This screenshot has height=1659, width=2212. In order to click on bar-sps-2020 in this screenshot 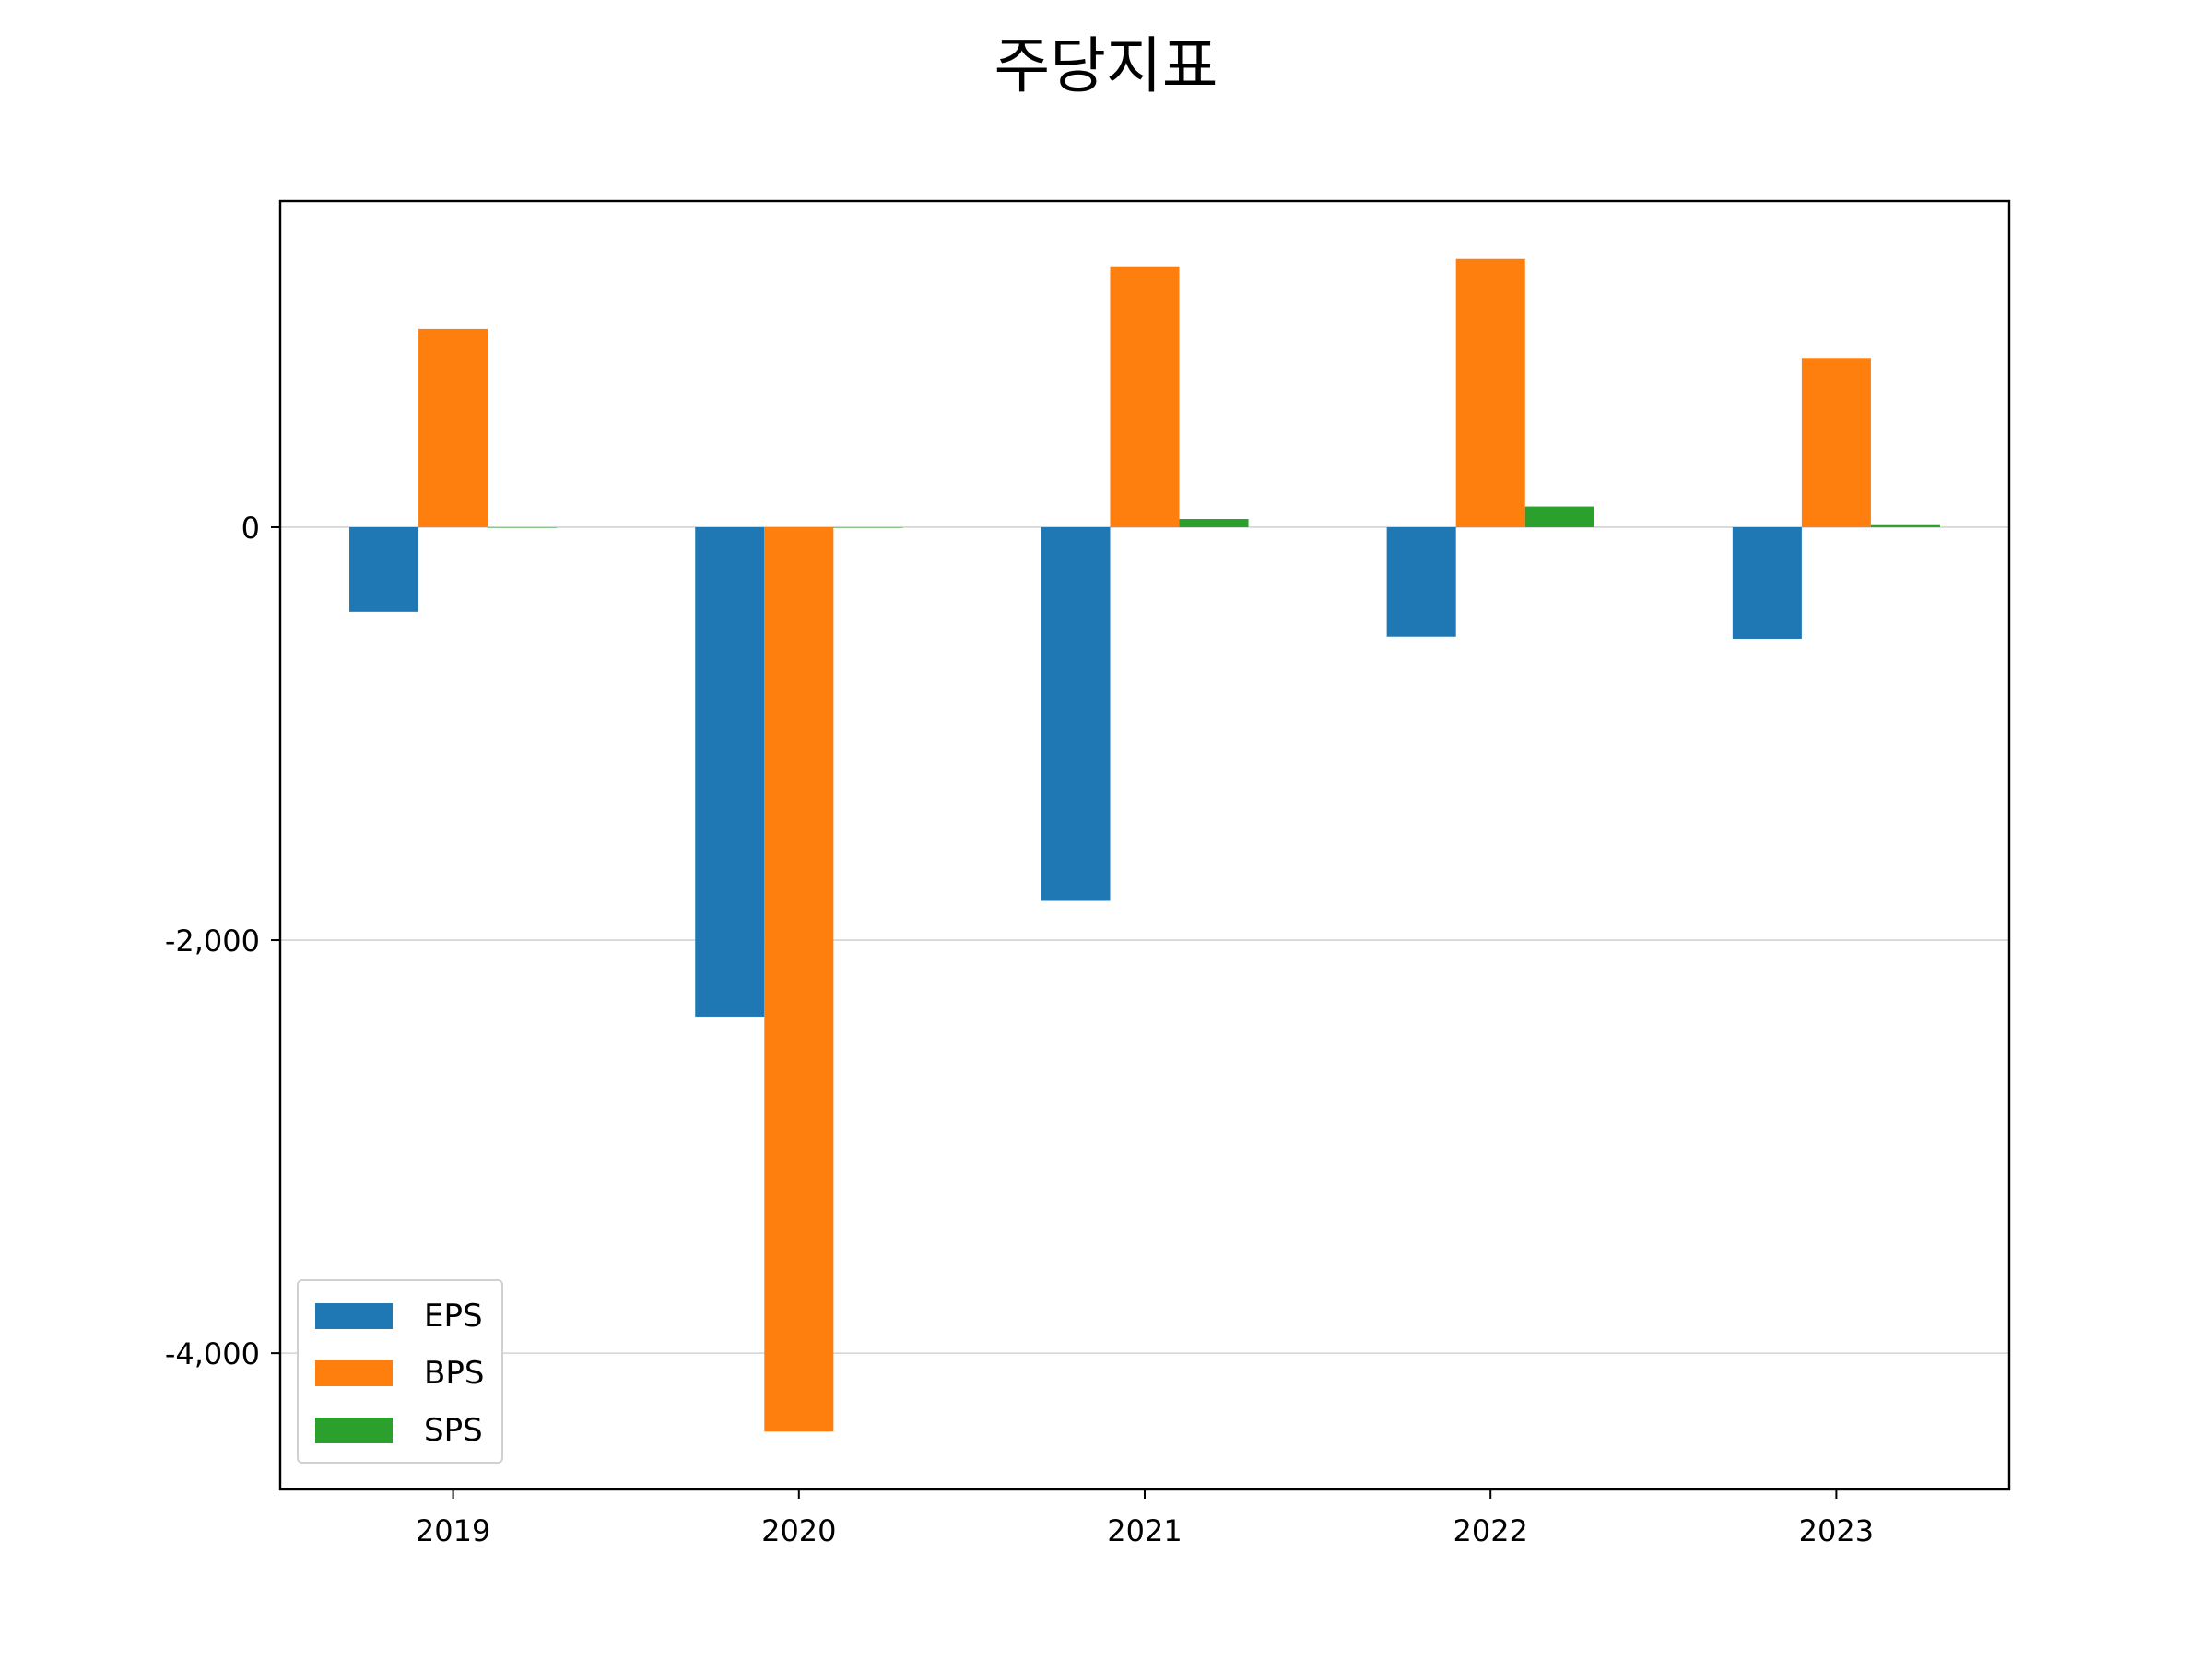, I will do `click(868, 527)`.